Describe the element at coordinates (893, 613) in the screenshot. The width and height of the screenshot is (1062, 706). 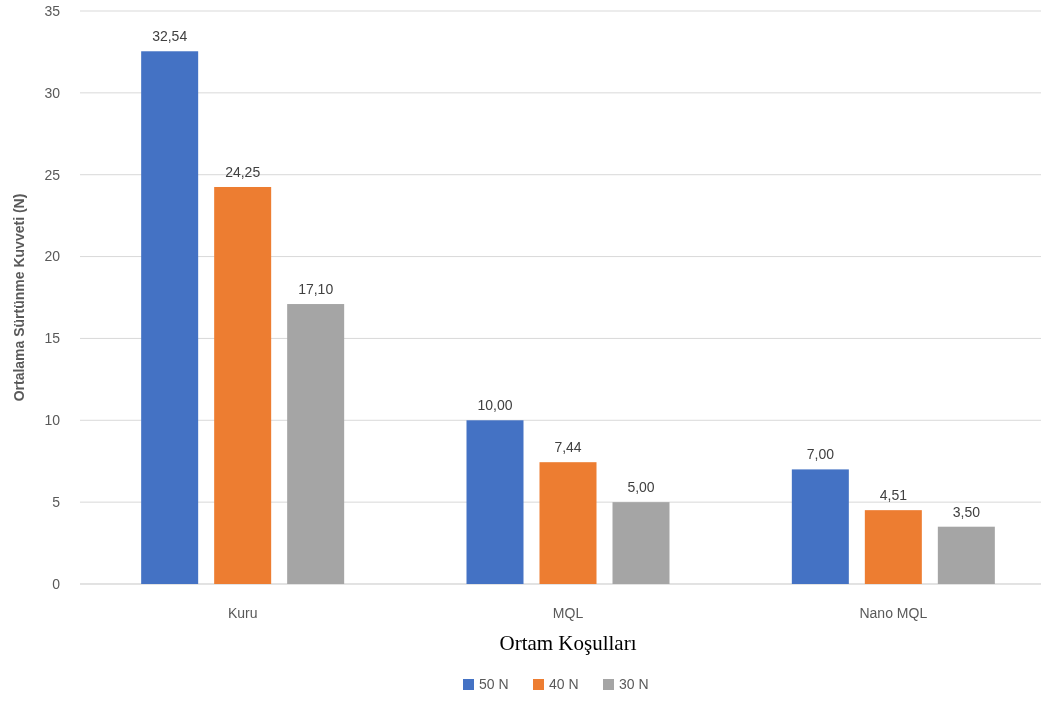
I see `x-tick-label: Nano MQL` at that location.